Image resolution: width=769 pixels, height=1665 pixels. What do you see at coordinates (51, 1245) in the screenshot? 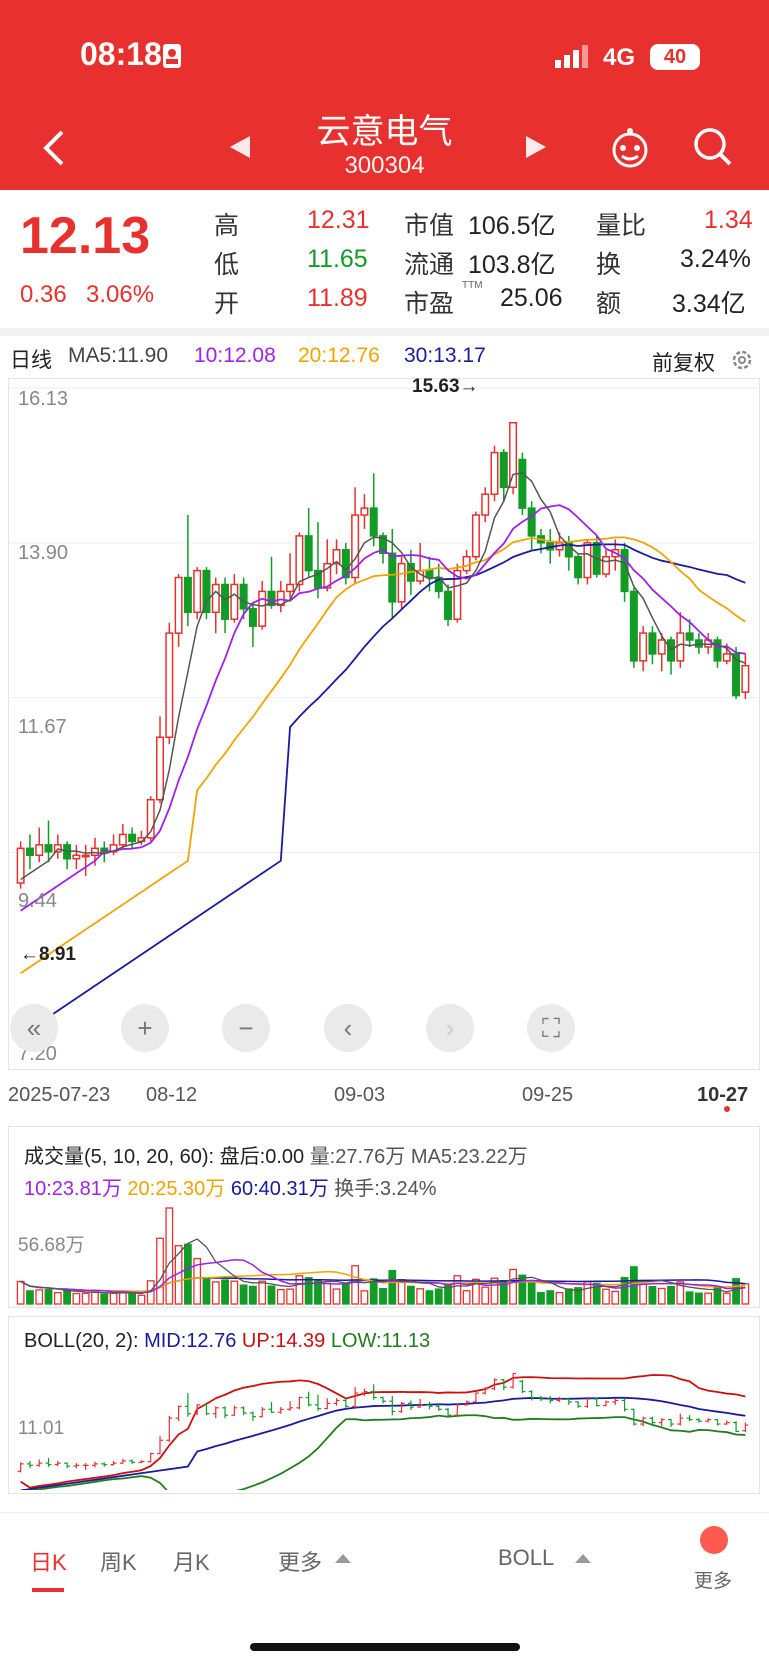
I see `volume-tick: 56.68万` at bounding box center [51, 1245].